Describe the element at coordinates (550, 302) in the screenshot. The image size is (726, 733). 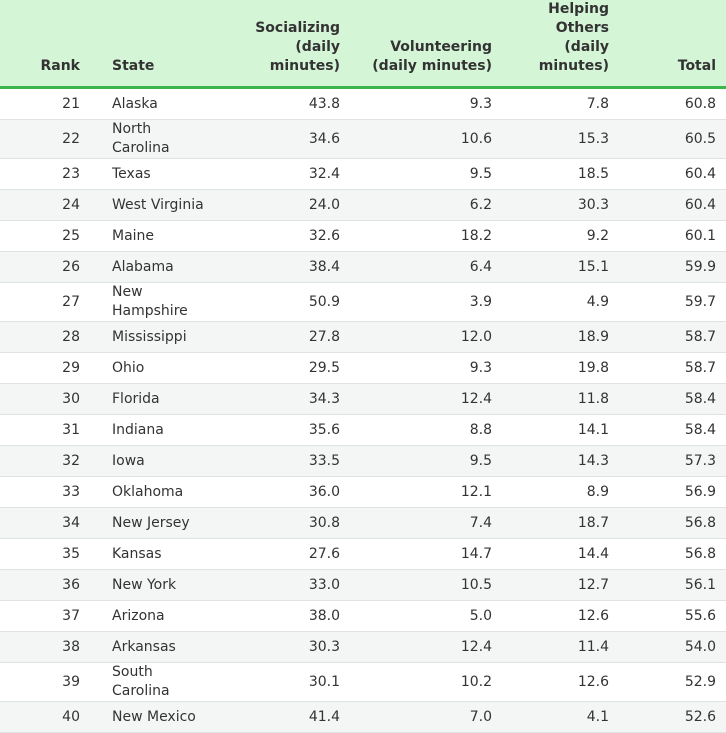
I see `helping-cell: 4.9` at that location.